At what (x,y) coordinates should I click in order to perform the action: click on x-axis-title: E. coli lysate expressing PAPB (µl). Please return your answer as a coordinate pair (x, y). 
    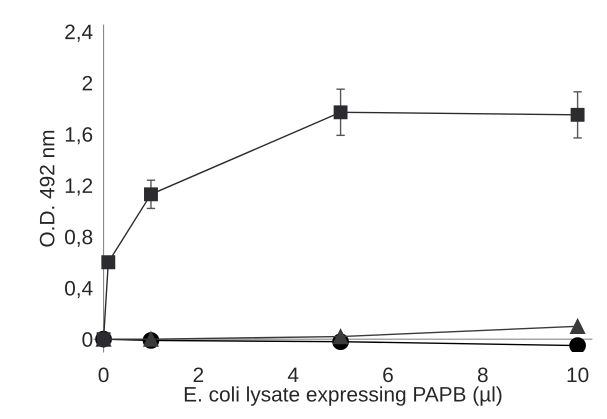
    Looking at the image, I should click on (343, 396).